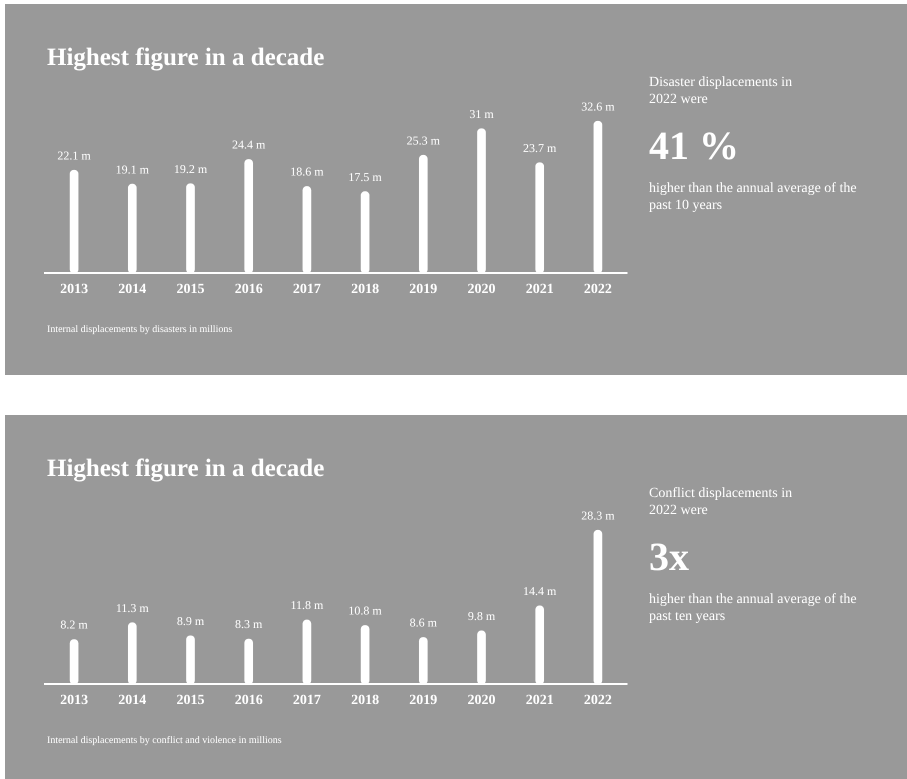  Describe the element at coordinates (753, 608) in the screenshot. I see `text: higher than the annual average of the past ten years` at that location.